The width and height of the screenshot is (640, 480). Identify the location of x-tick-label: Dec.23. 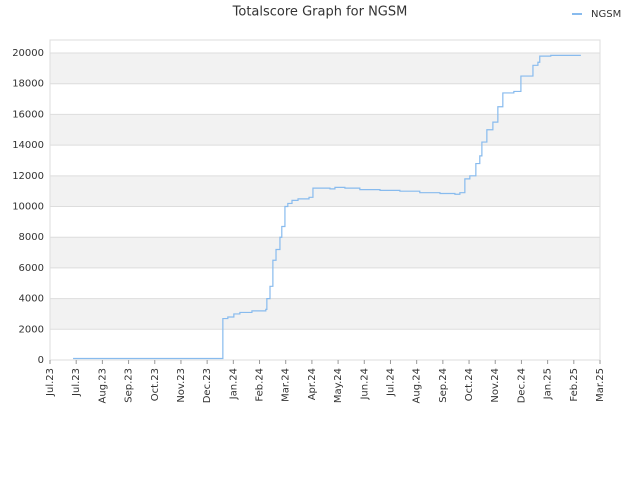
(207, 385).